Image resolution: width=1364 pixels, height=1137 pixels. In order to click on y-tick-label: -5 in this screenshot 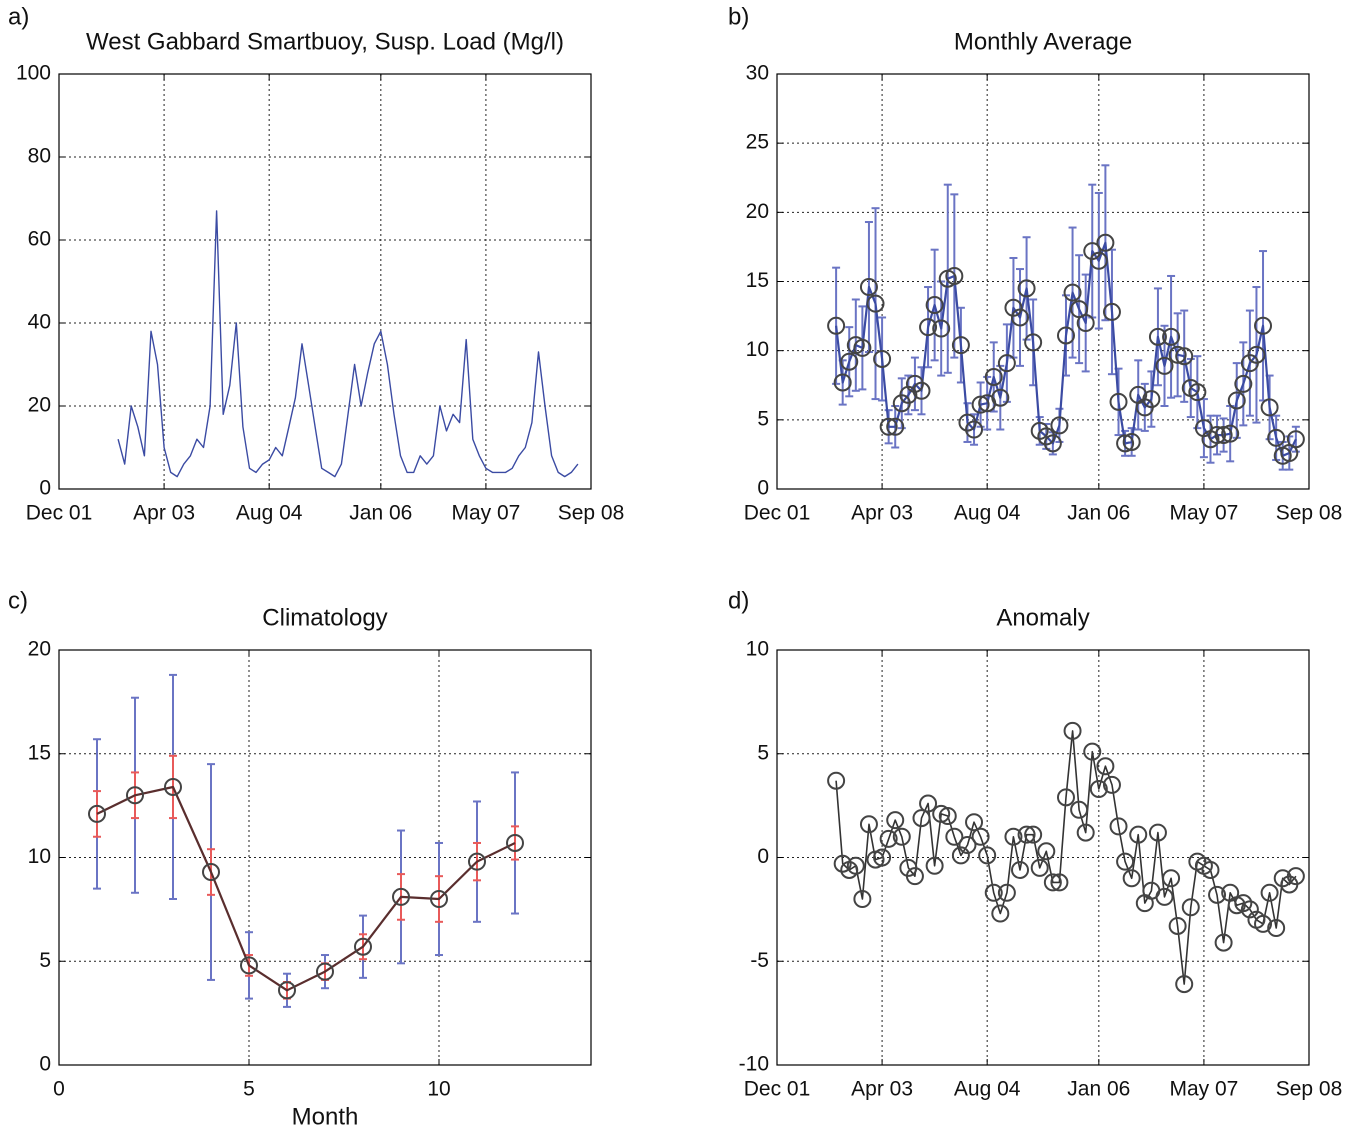, I will do `click(759, 960)`.